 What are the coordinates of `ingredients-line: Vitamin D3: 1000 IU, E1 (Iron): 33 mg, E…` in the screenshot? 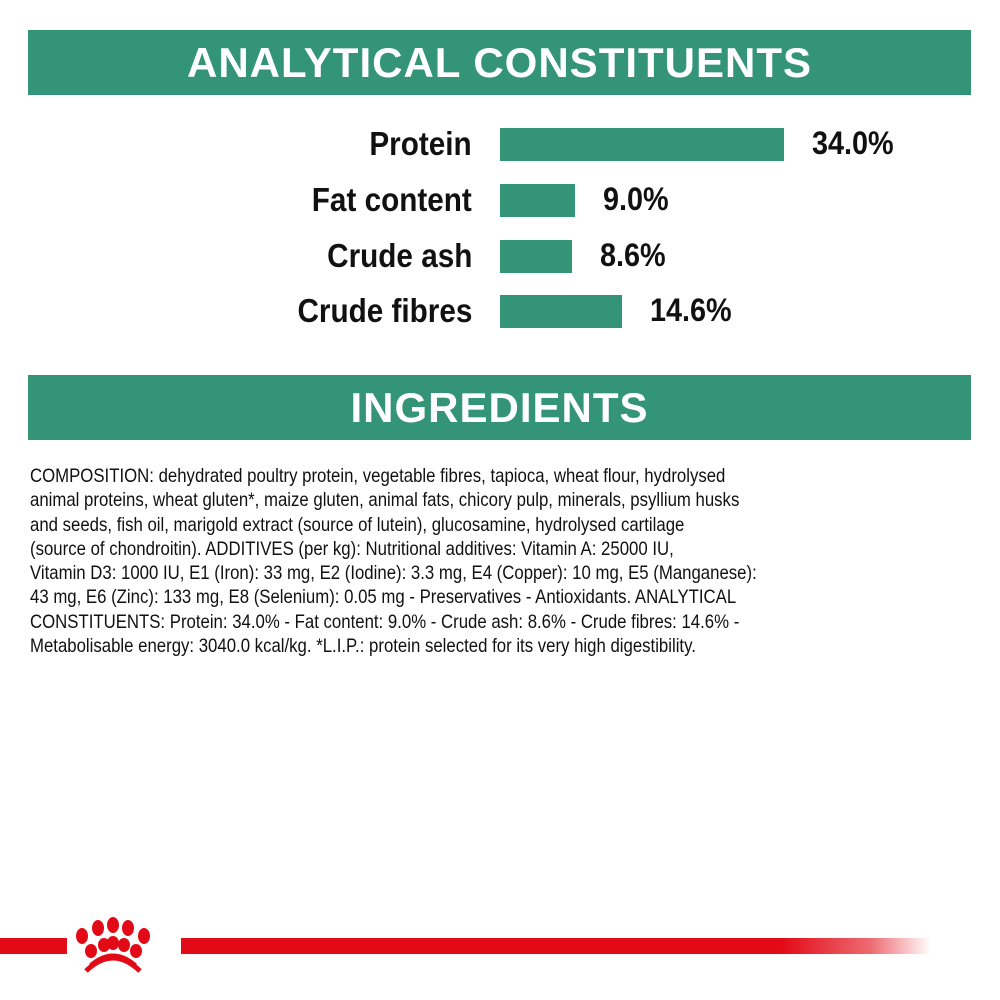 It's located at (393, 573).